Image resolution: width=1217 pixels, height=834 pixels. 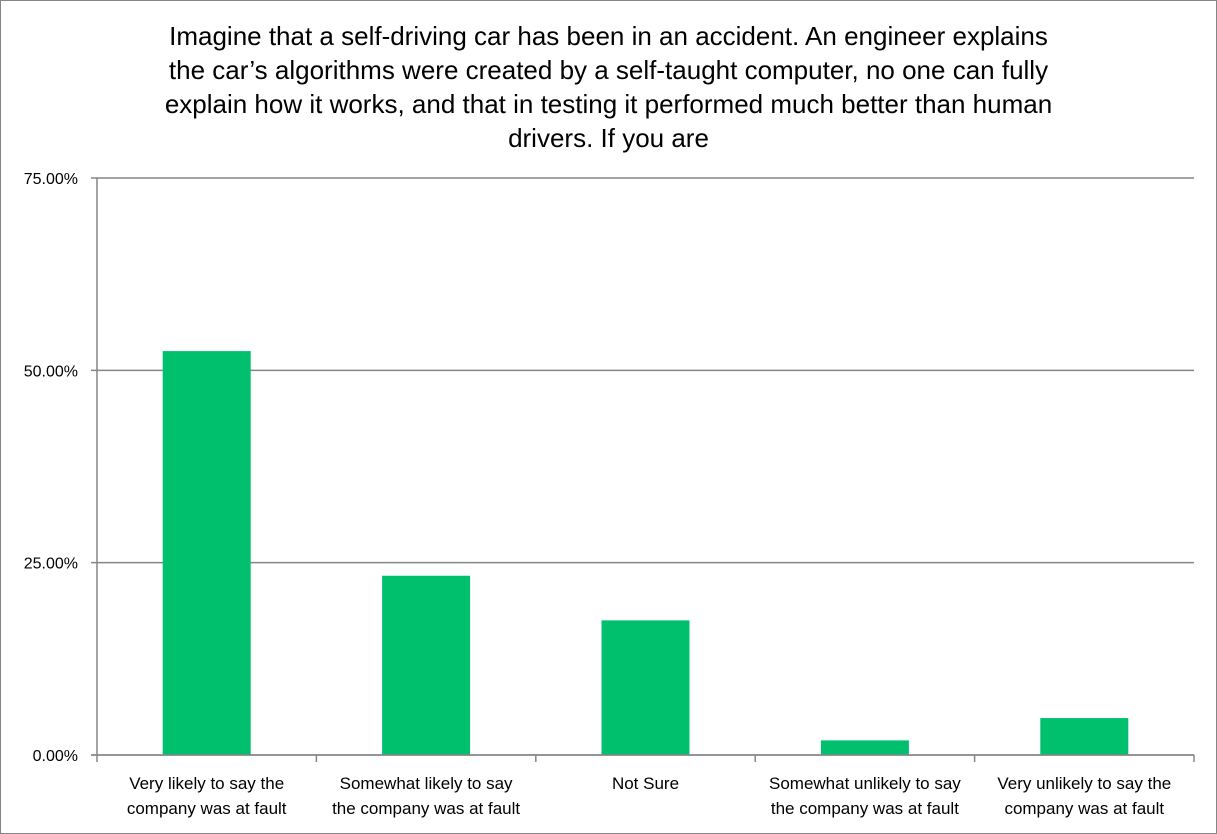 I want to click on y-tick-label: 25.00%, so click(x=51, y=564).